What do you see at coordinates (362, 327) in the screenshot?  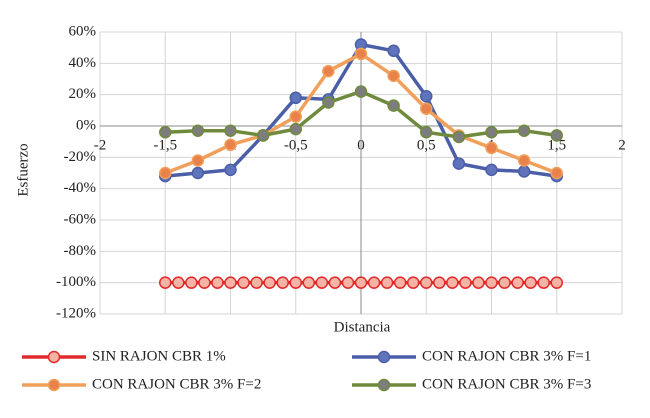 I see `x-axis-label: Distancia` at bounding box center [362, 327].